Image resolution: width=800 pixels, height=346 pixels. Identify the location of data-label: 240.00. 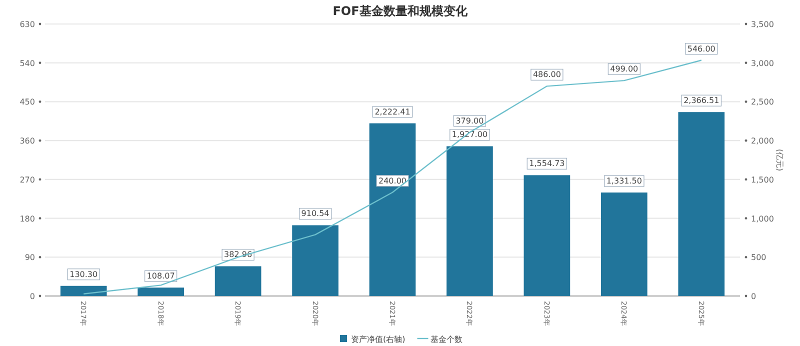
(392, 181).